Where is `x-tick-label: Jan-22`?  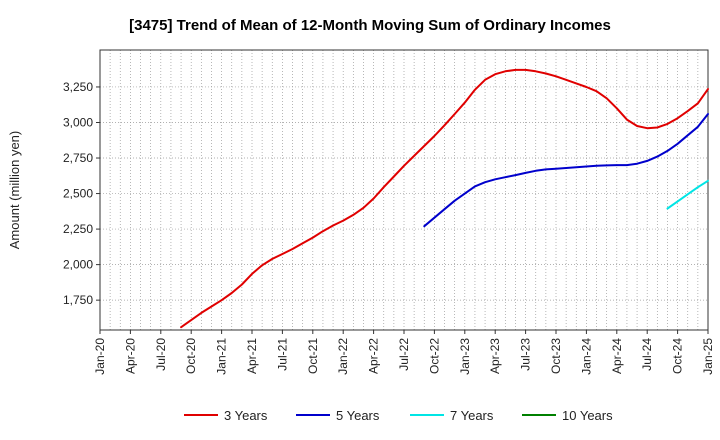
x-tick-label: Jan-22 is located at coordinates (343, 356).